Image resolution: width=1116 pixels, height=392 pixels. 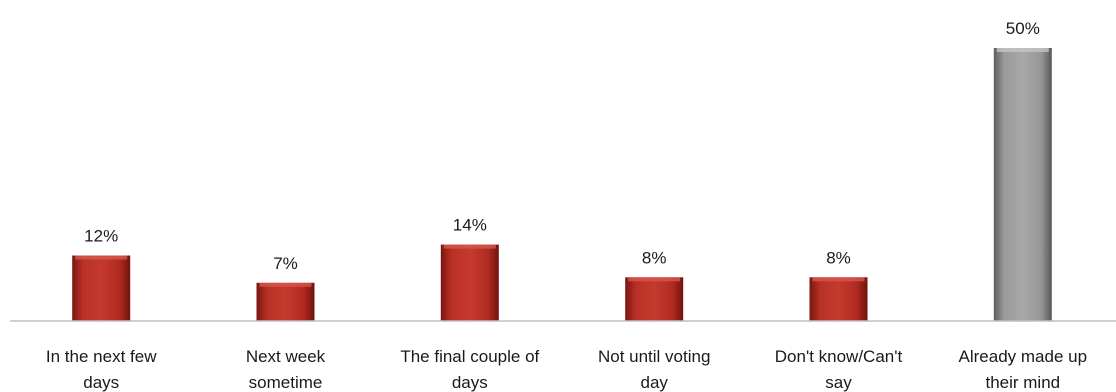 What do you see at coordinates (101, 369) in the screenshot?
I see `category-label-1: In the next few days` at bounding box center [101, 369].